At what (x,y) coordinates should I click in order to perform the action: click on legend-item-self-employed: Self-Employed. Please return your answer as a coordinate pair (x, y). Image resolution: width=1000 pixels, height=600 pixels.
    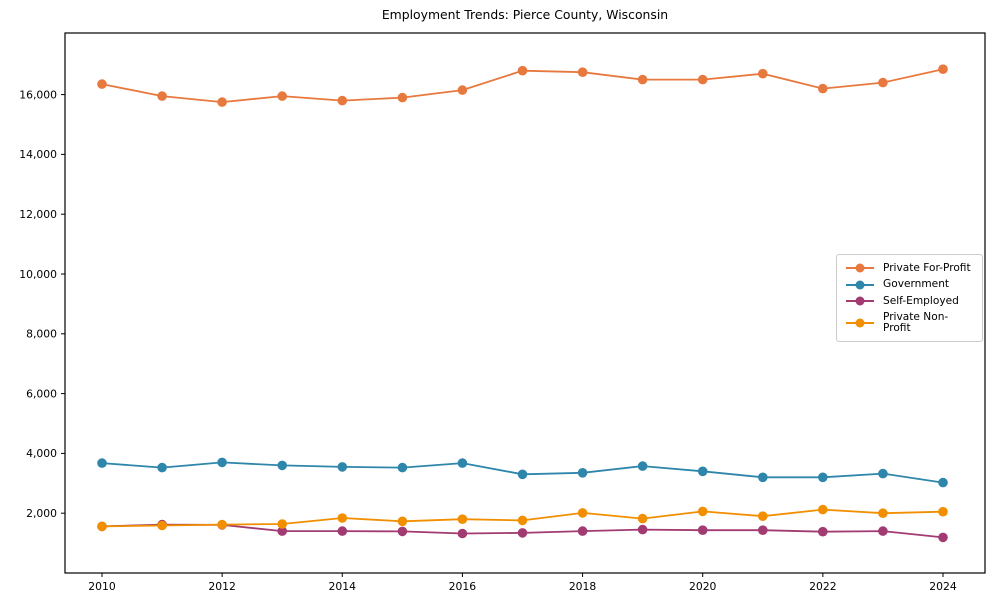
    Looking at the image, I should click on (909, 300).